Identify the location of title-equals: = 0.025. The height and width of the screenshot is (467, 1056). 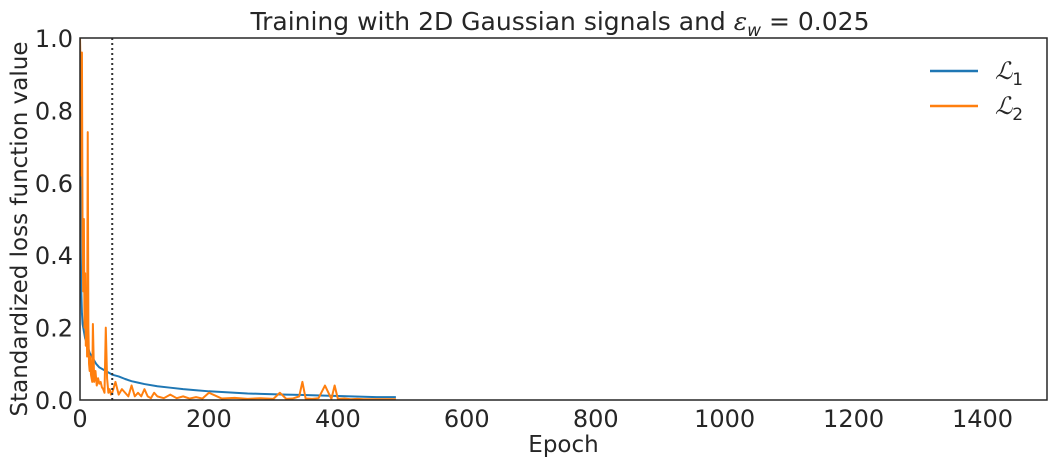
(815, 21).